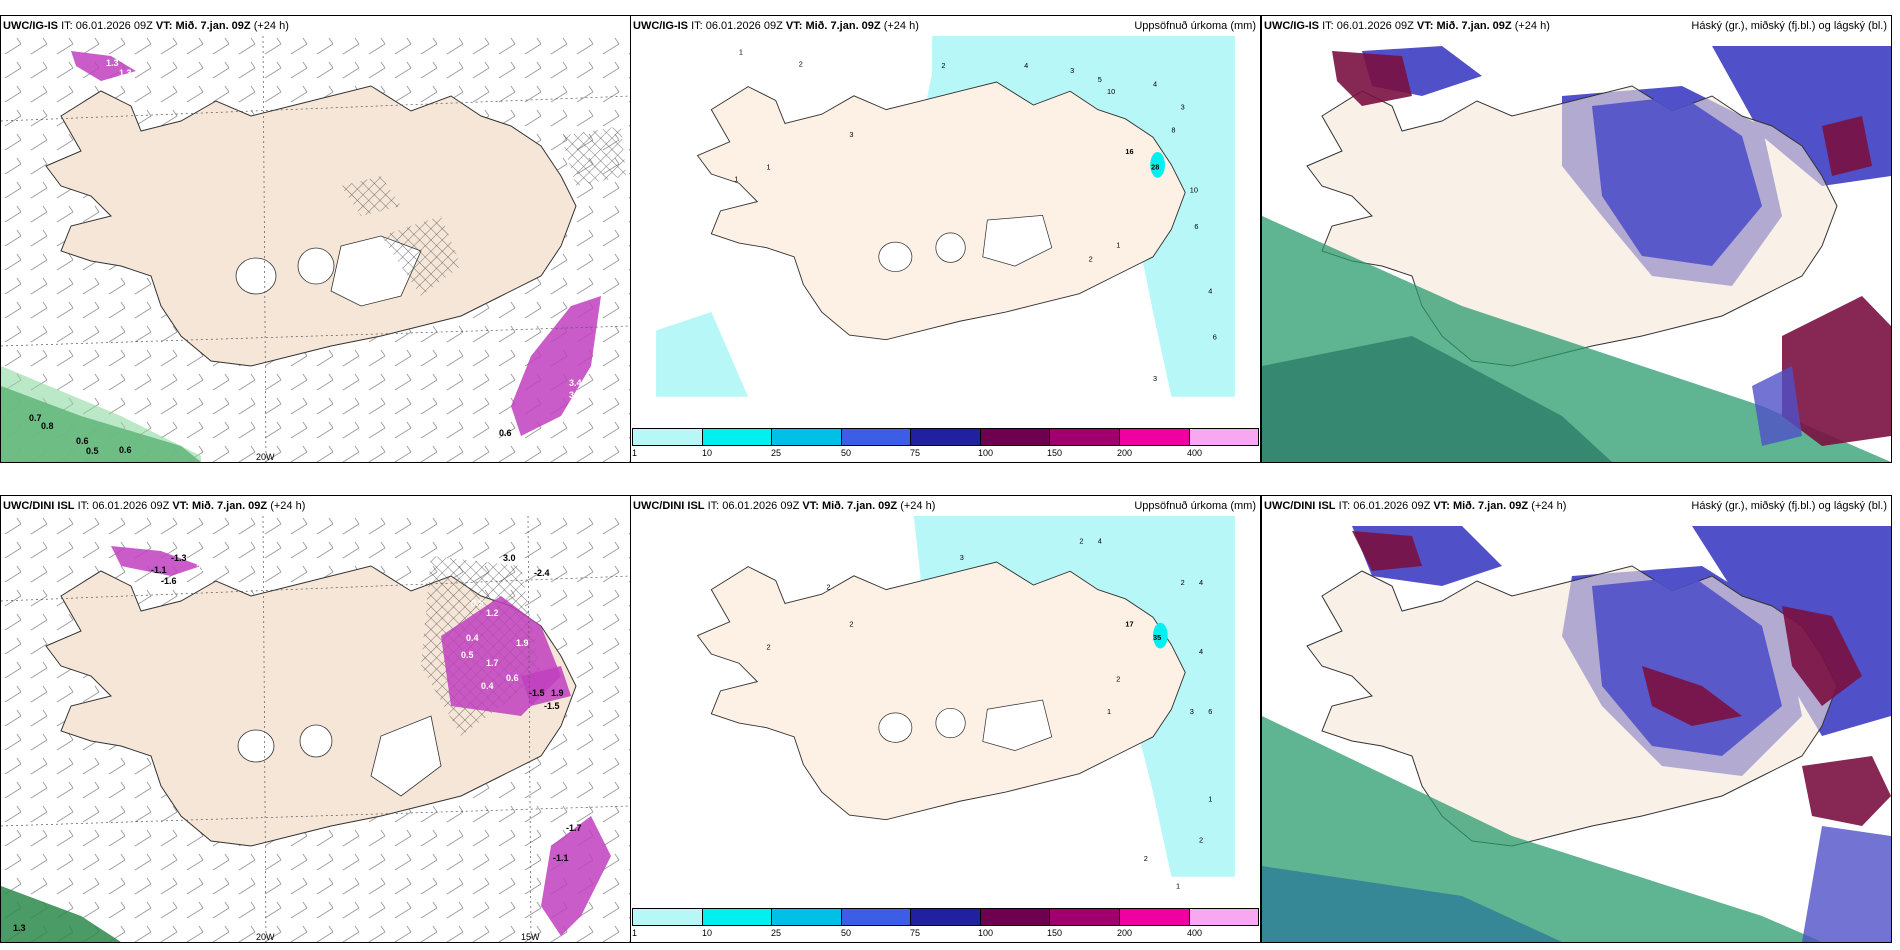 The width and height of the screenshot is (1900, 950). What do you see at coordinates (509, 558) in the screenshot?
I see `value-label: 3.0` at bounding box center [509, 558].